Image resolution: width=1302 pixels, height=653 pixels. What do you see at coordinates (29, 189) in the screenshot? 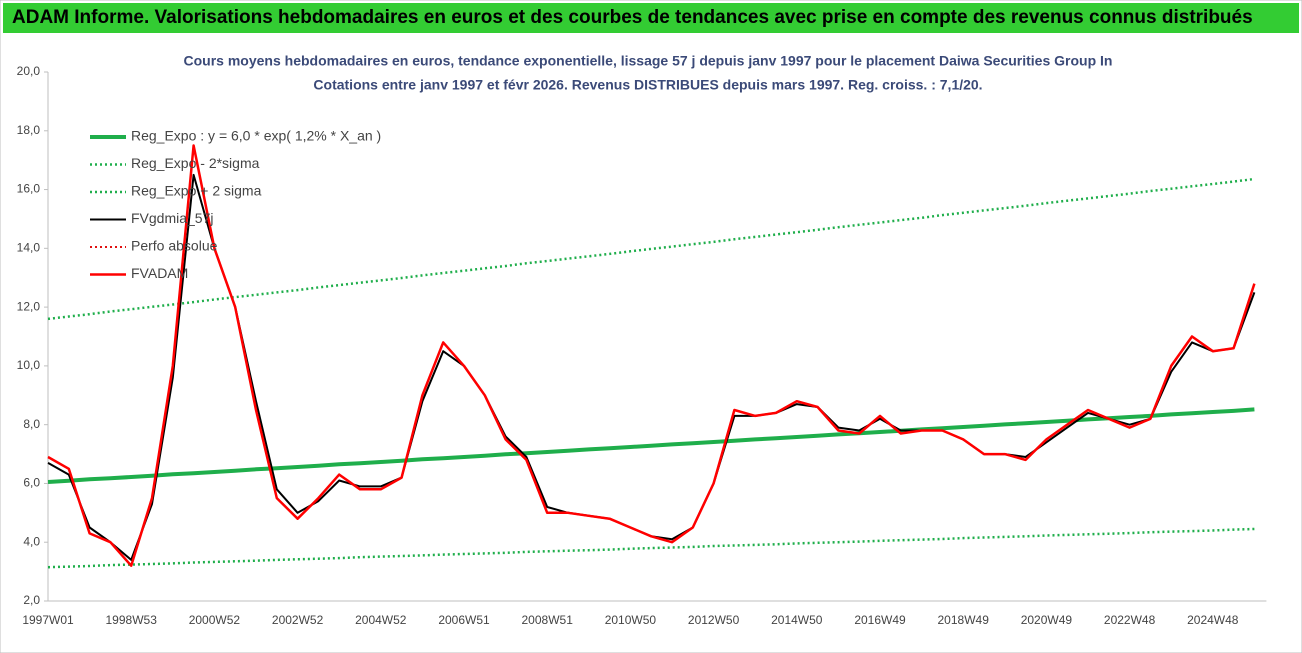
I see `y-tick-label: 16,0` at bounding box center [29, 189].